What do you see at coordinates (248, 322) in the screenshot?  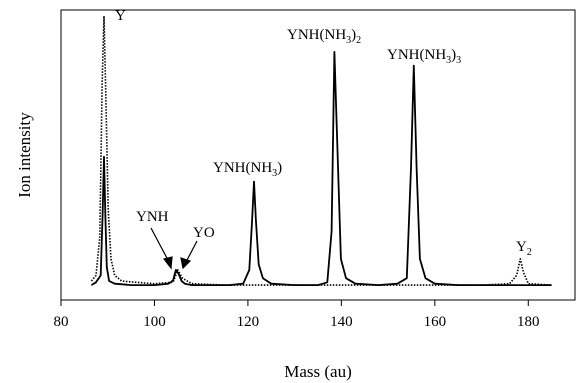 I see `x-tick-label: 120` at bounding box center [248, 322].